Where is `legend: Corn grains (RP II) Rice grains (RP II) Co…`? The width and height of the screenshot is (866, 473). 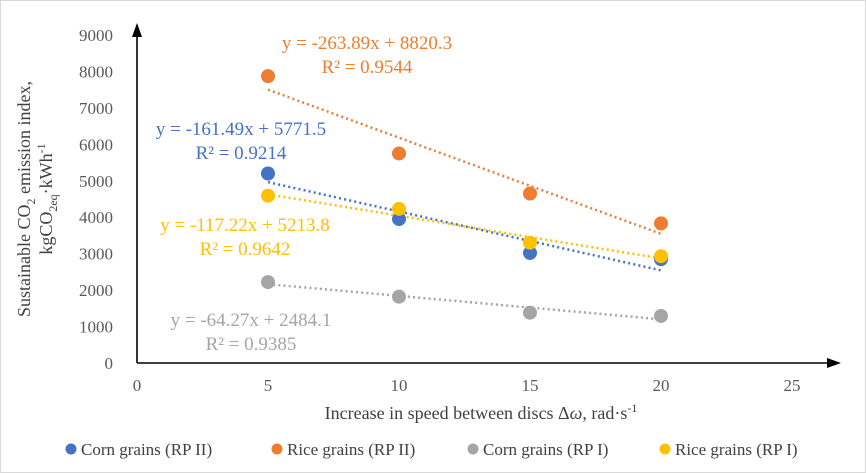 legend: Corn grains (RP II) Rice grains (RP II) Co… is located at coordinates (431, 449).